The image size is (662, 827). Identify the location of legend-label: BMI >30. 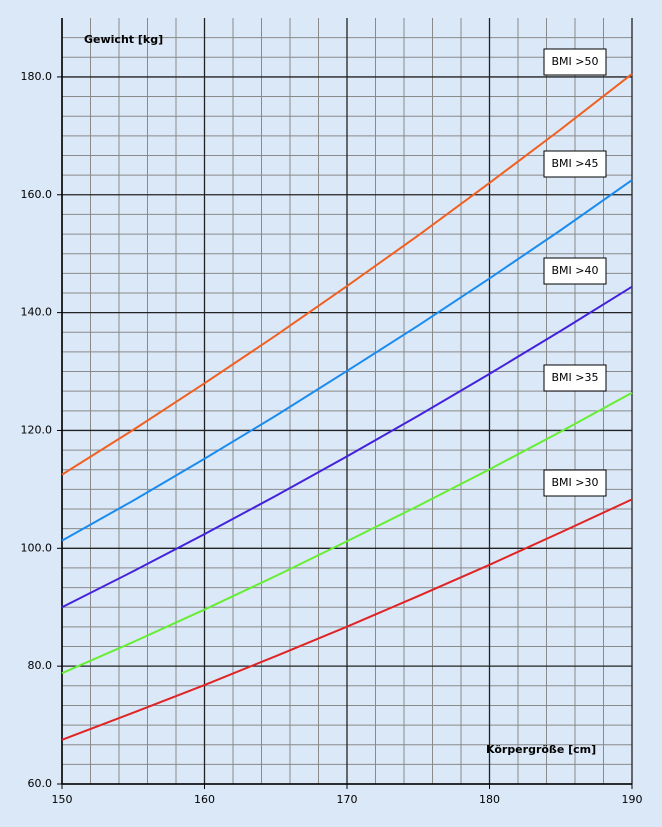
(575, 482).